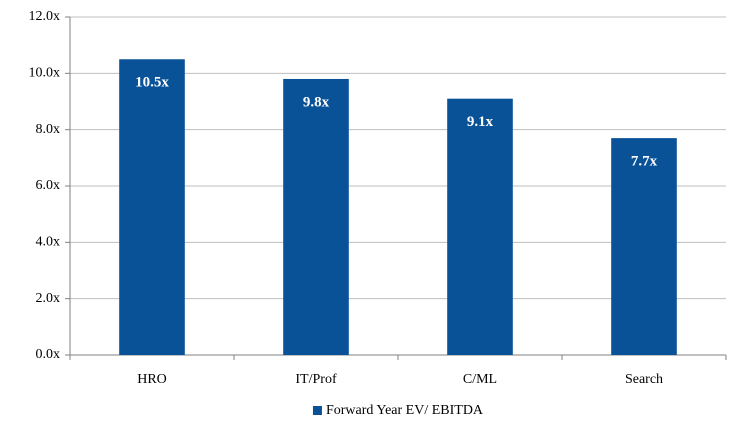 The height and width of the screenshot is (431, 735). Describe the element at coordinates (480, 122) in the screenshot. I see `data-label: 9.1x` at that location.